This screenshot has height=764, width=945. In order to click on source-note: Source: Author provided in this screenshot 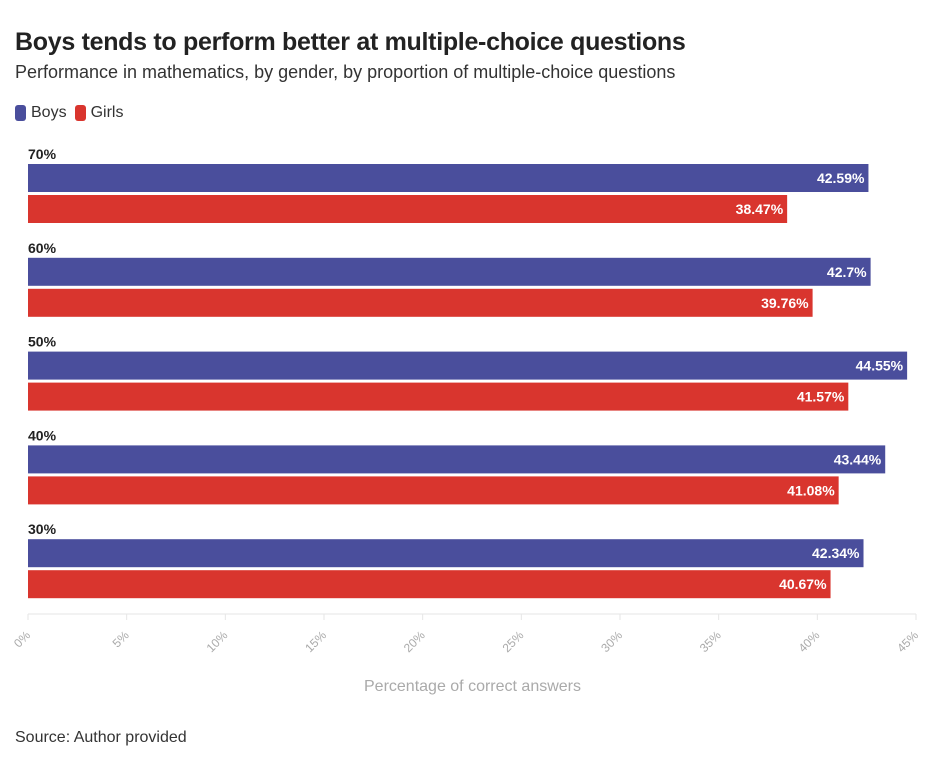, I will do `click(101, 737)`.